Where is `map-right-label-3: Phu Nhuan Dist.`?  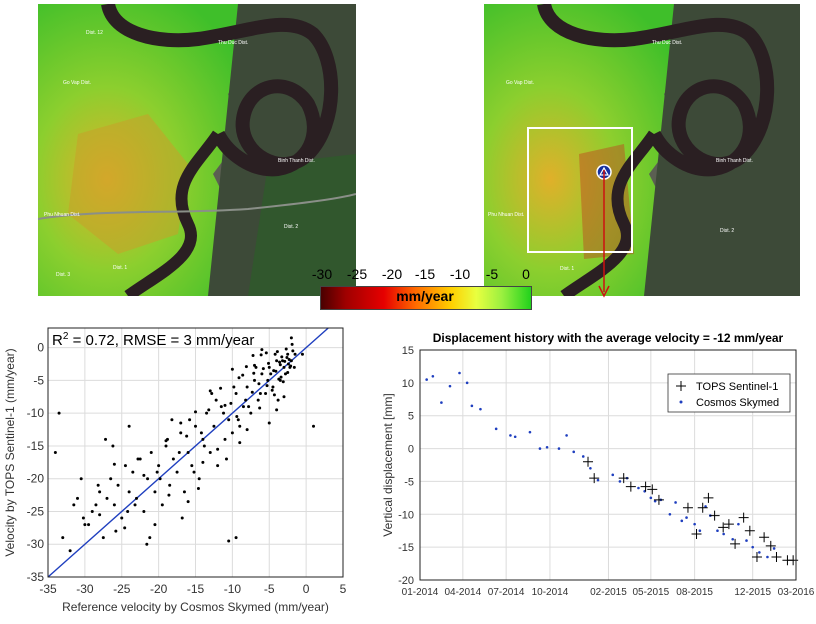 map-right-label-3: Phu Nhuan Dist. is located at coordinates (506, 215).